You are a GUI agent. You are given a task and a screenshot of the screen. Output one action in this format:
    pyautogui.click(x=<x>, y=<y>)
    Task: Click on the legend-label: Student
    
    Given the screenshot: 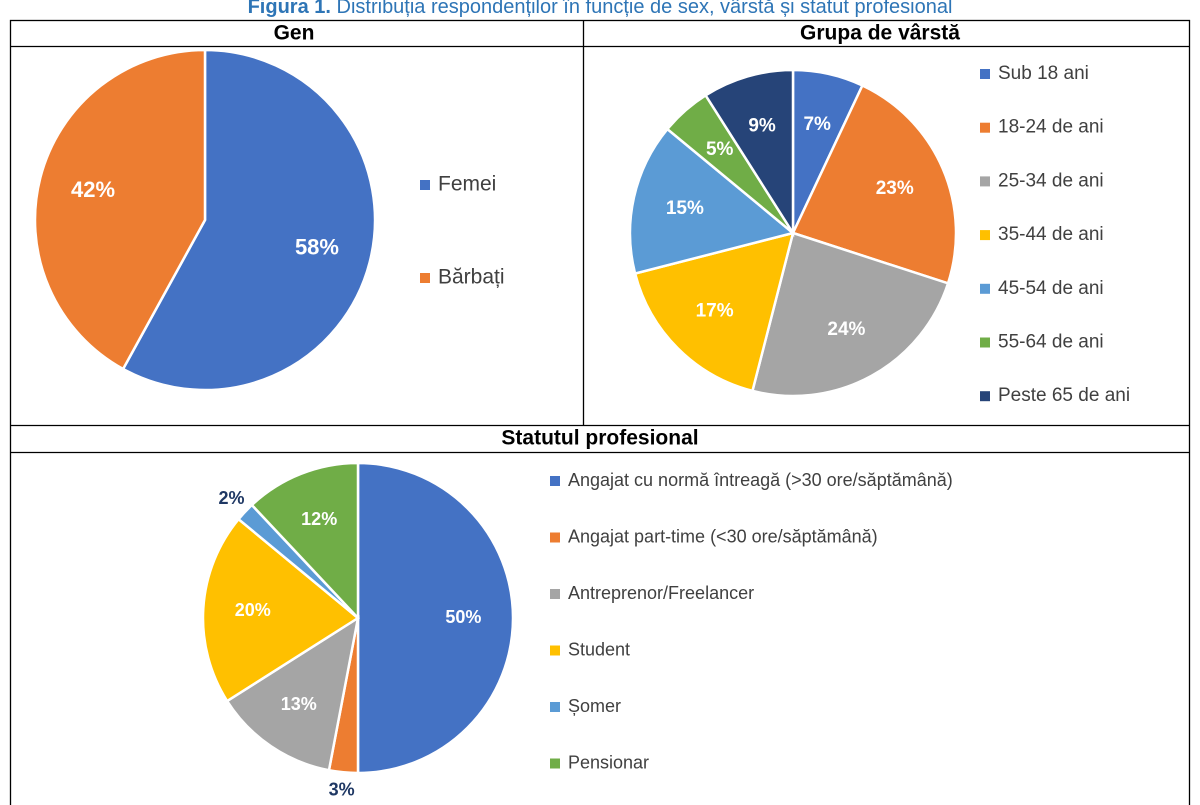 What is the action you would take?
    pyautogui.click(x=599, y=649)
    